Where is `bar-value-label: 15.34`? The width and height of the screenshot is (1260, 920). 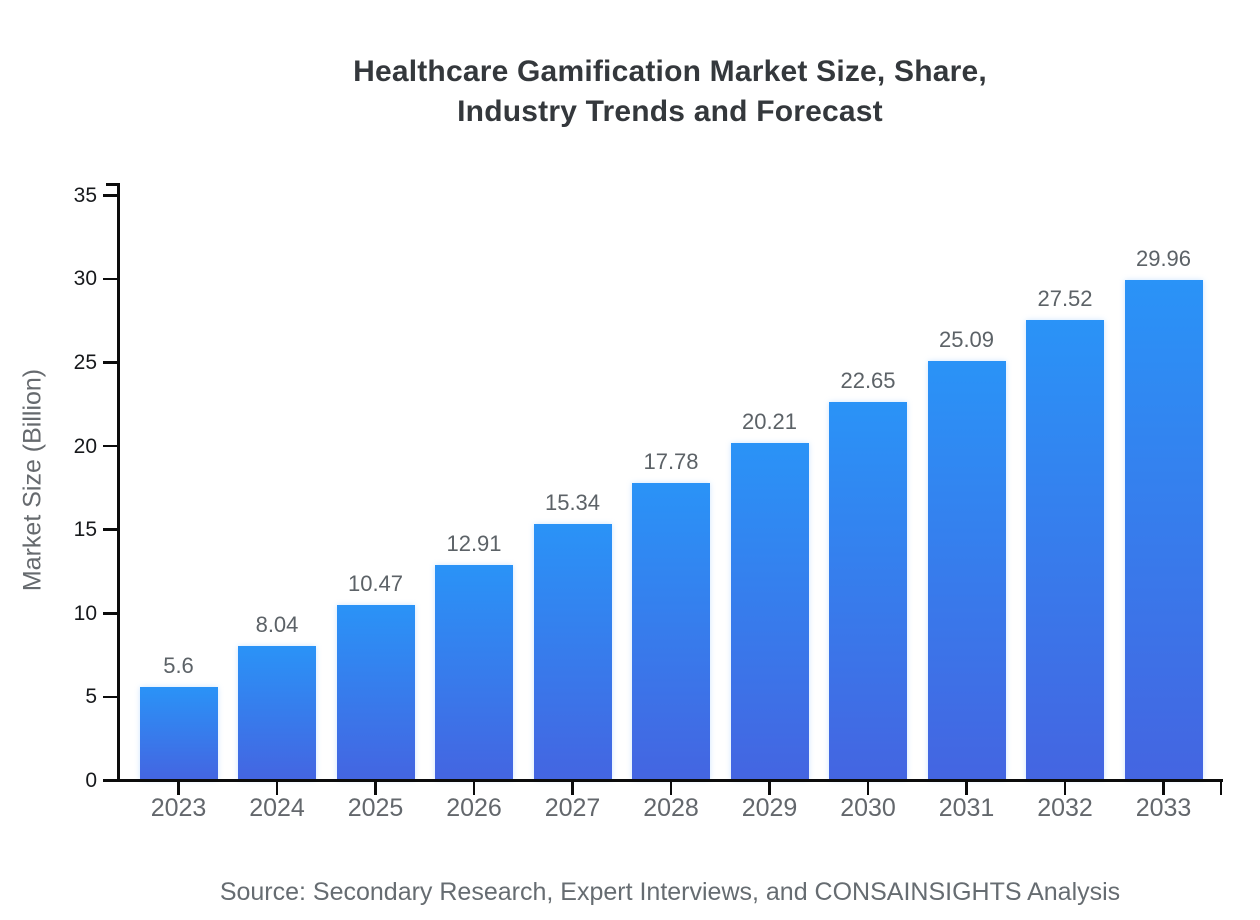
bar-value-label: 15.34 is located at coordinates (572, 502).